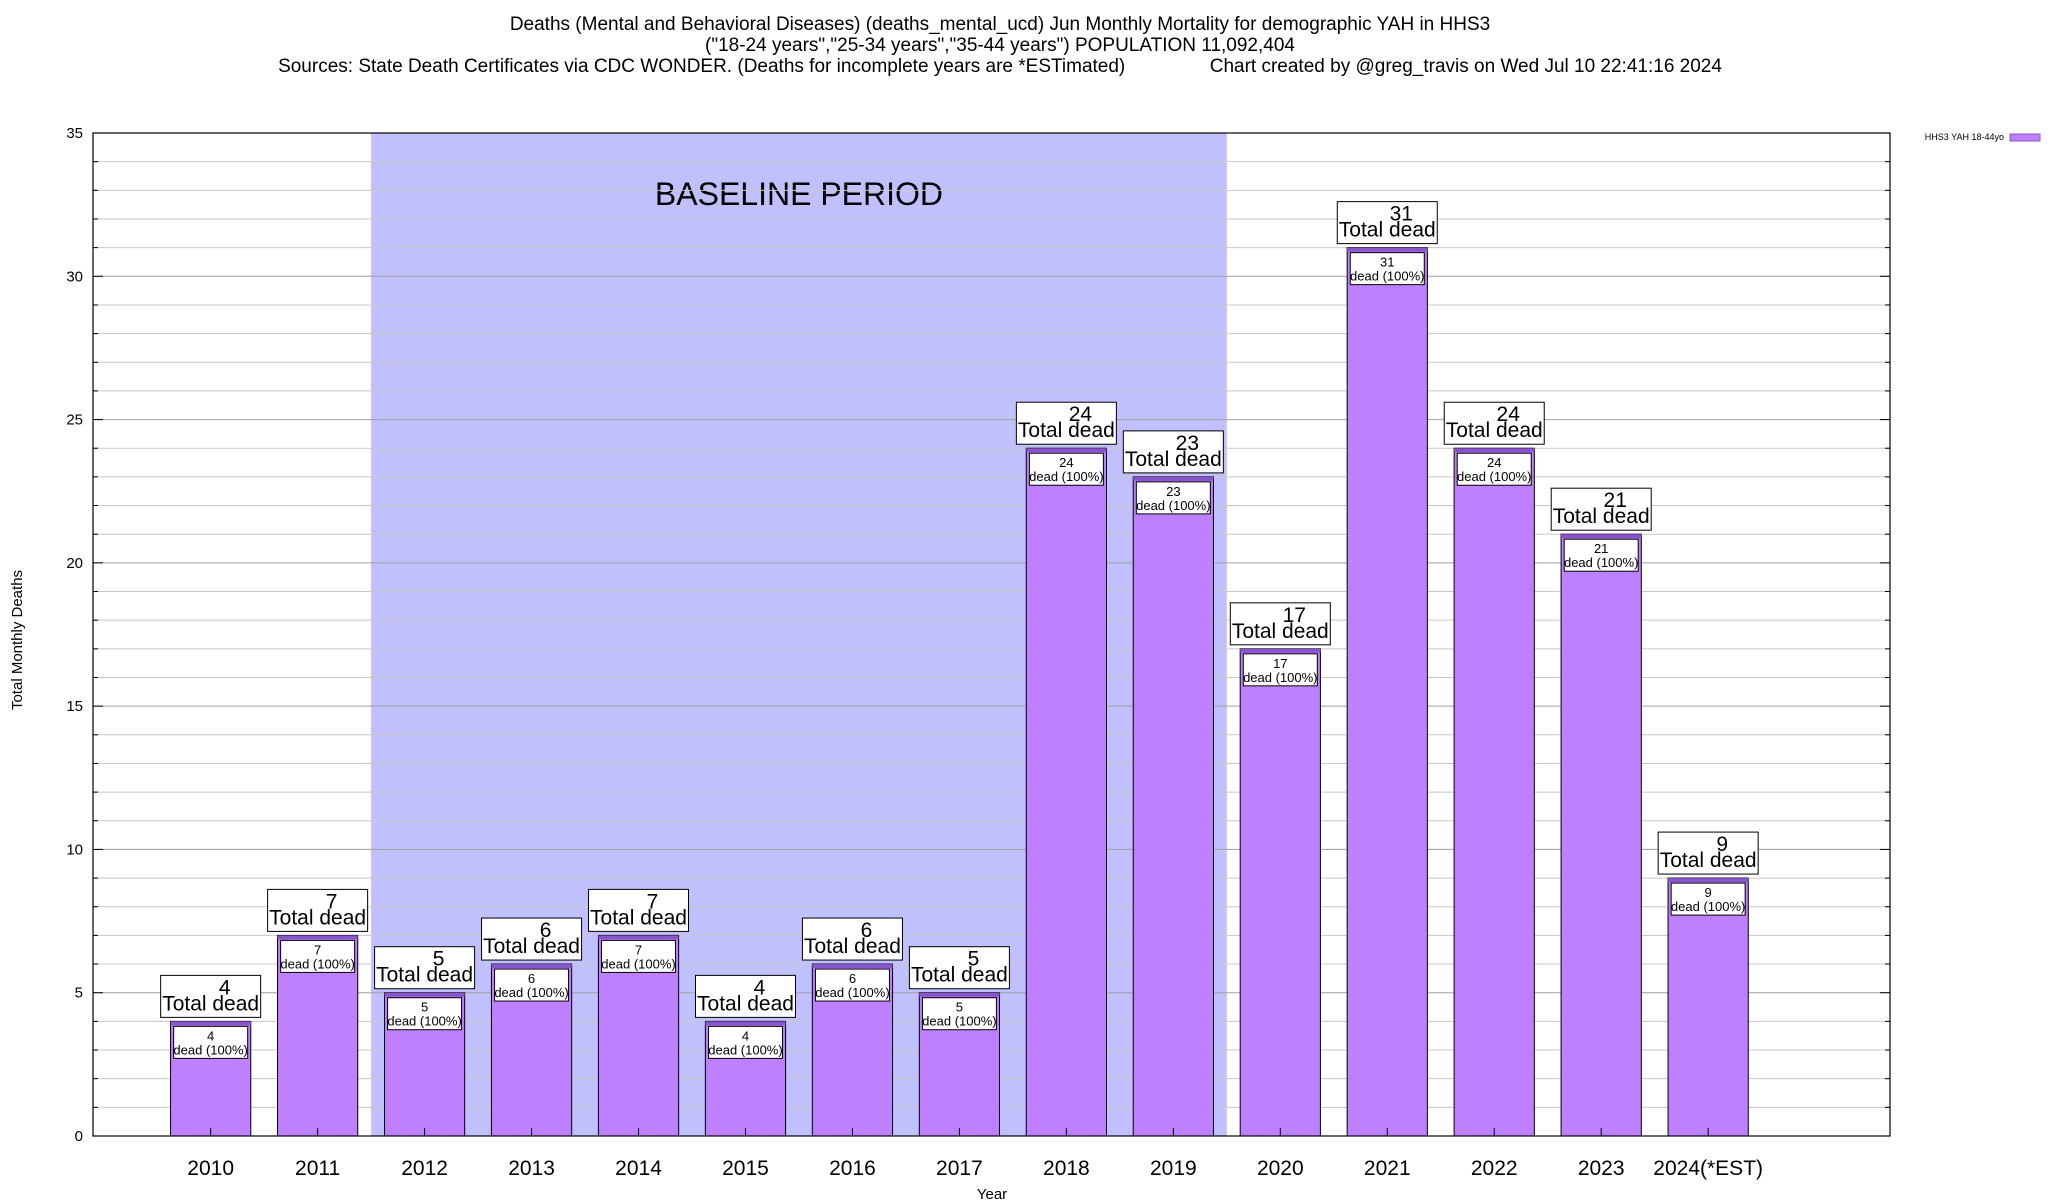 Image resolution: width=2048 pixels, height=1200 pixels. What do you see at coordinates (638, 949) in the screenshot?
I see `inner-label-value: 7` at bounding box center [638, 949].